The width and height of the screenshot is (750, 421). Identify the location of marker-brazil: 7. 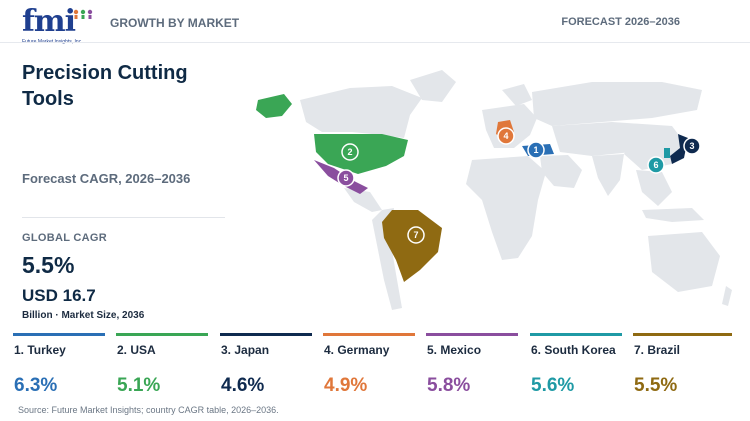
(416, 235).